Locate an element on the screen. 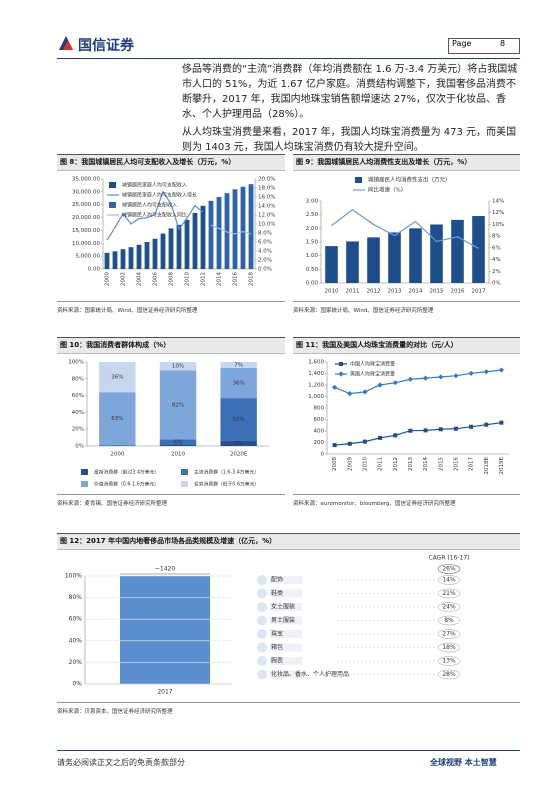 The width and height of the screenshot is (558, 789). item-name: 珠宝 is located at coordinates (277, 634).